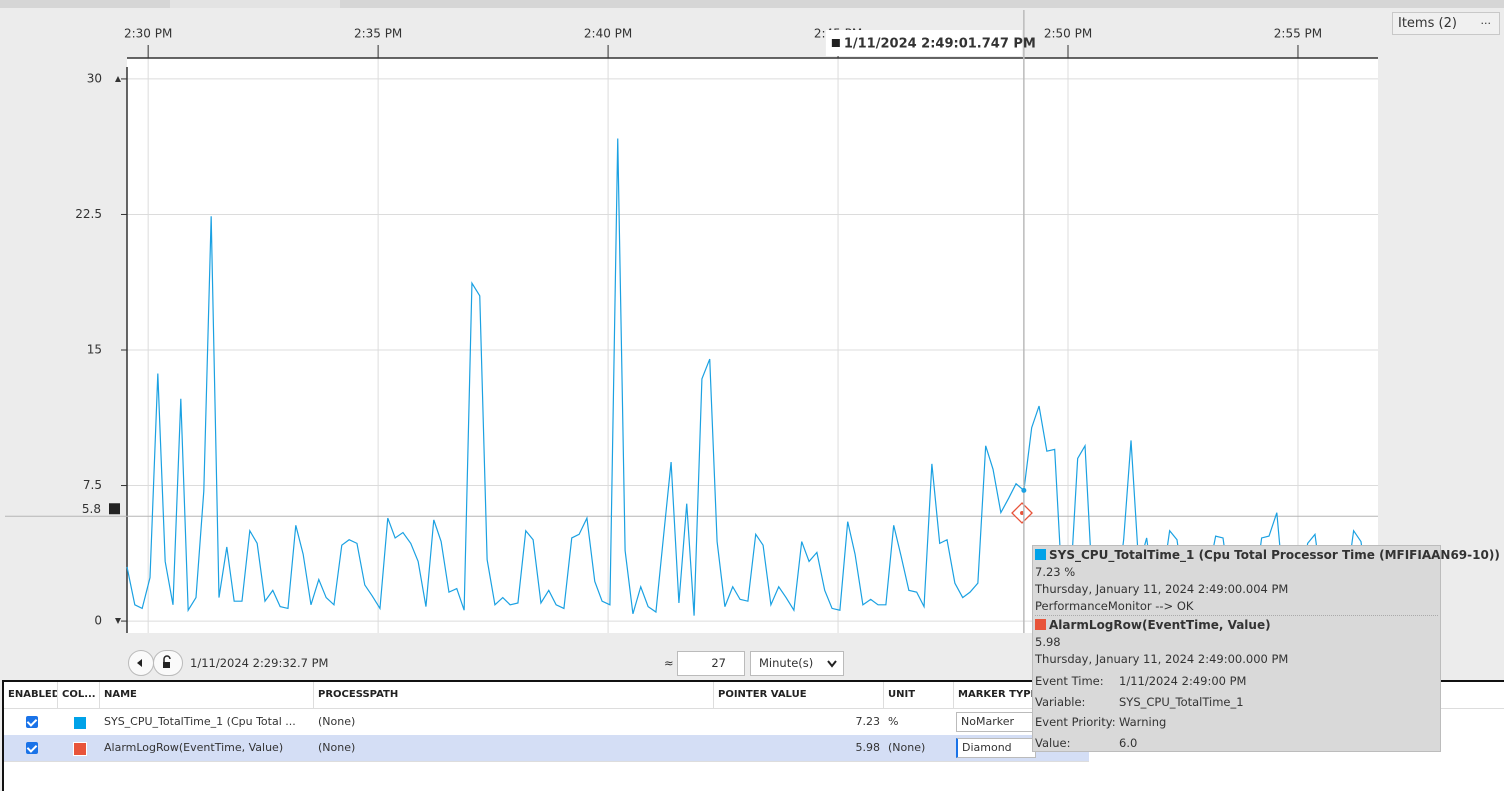  I want to click on tooltip-alarm-name: AlarmLogRow(EventTime, Value), so click(1160, 625).